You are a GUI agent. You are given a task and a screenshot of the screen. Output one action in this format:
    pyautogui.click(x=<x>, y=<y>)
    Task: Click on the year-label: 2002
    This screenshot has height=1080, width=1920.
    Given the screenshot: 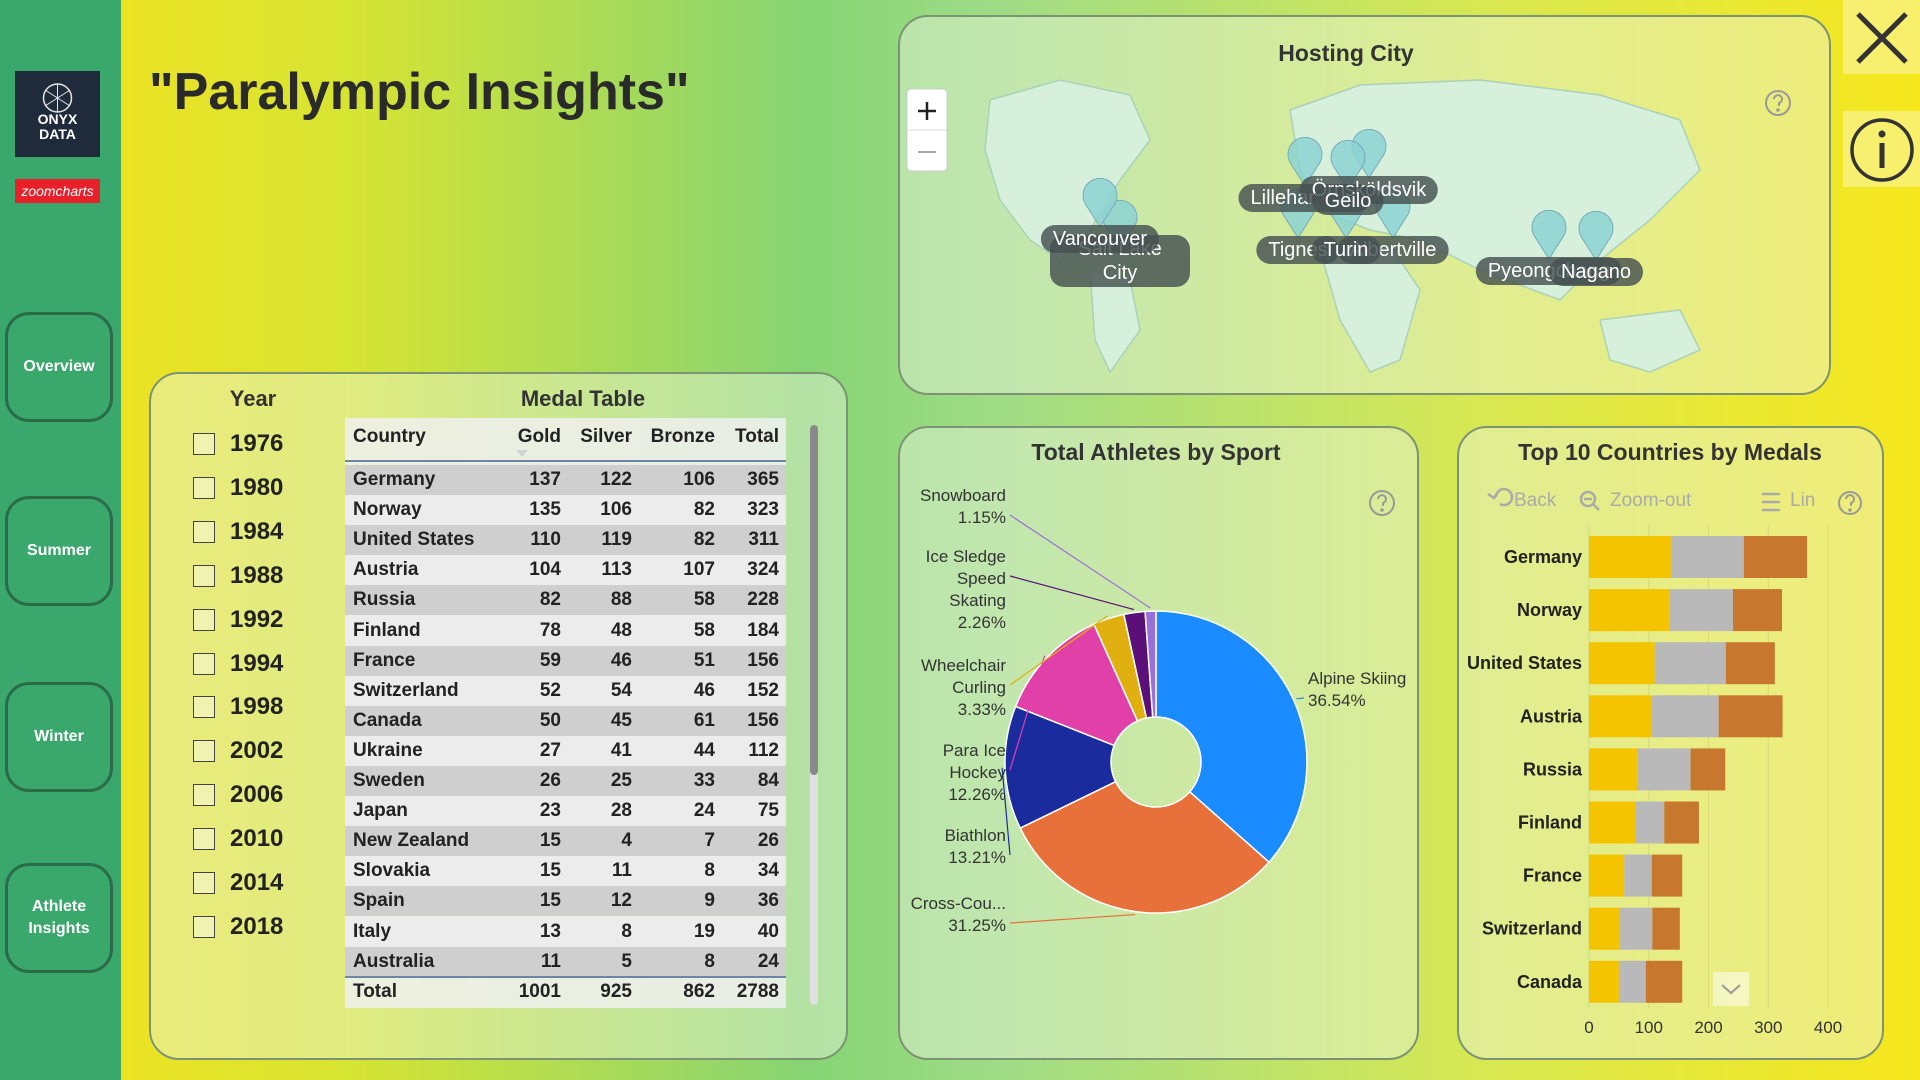 What is the action you would take?
    pyautogui.click(x=257, y=751)
    